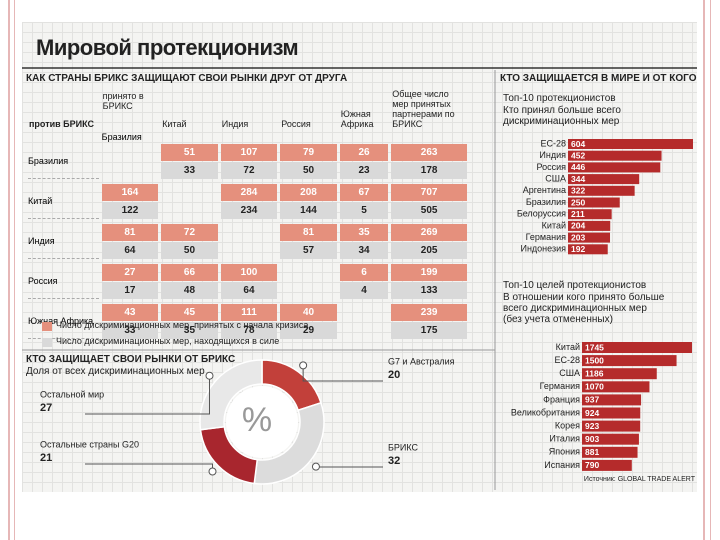  I want to click on value-label: 923, so click(592, 426).